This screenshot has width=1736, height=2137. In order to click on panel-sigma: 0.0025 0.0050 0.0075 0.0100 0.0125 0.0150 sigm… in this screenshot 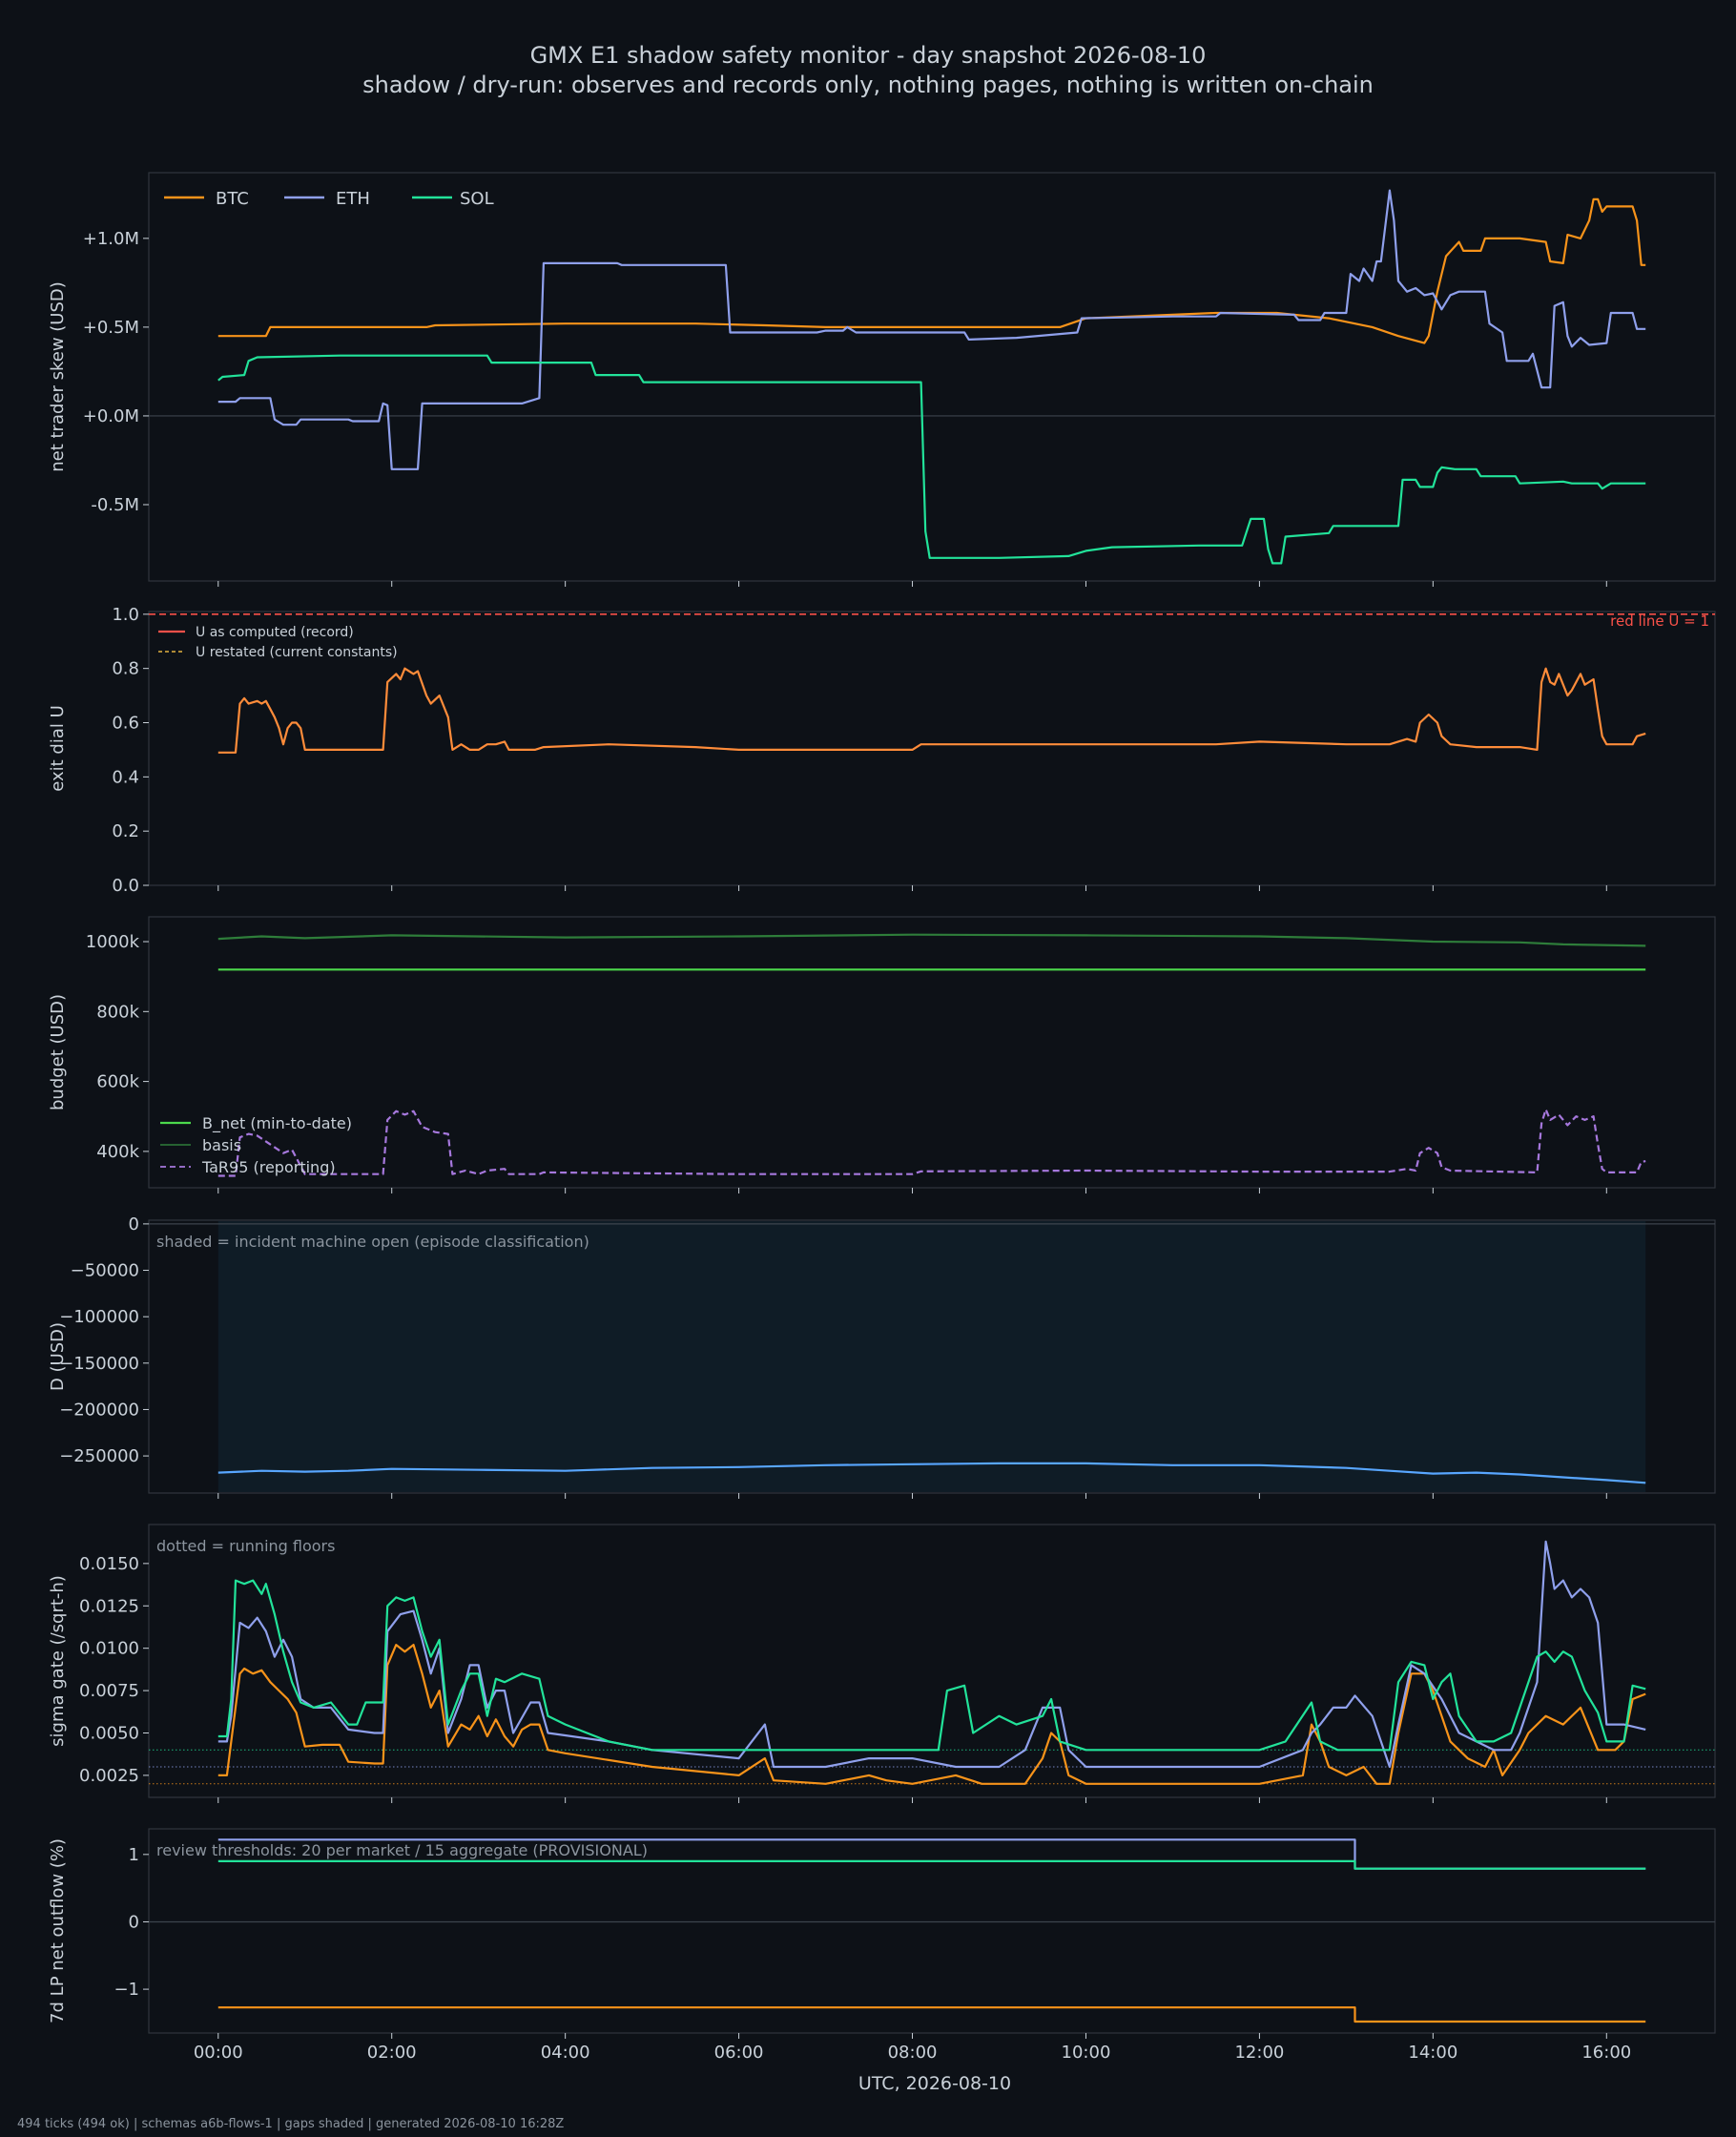, I will do `click(882, 1663)`.